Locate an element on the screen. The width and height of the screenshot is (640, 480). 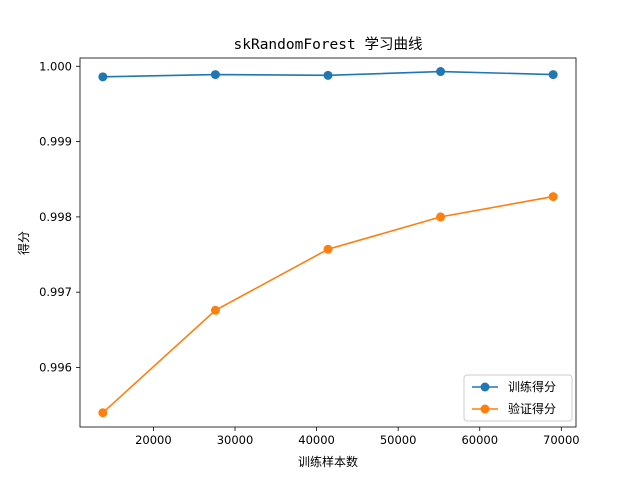
legend-label-1: 训练得分 is located at coordinates (532, 386).